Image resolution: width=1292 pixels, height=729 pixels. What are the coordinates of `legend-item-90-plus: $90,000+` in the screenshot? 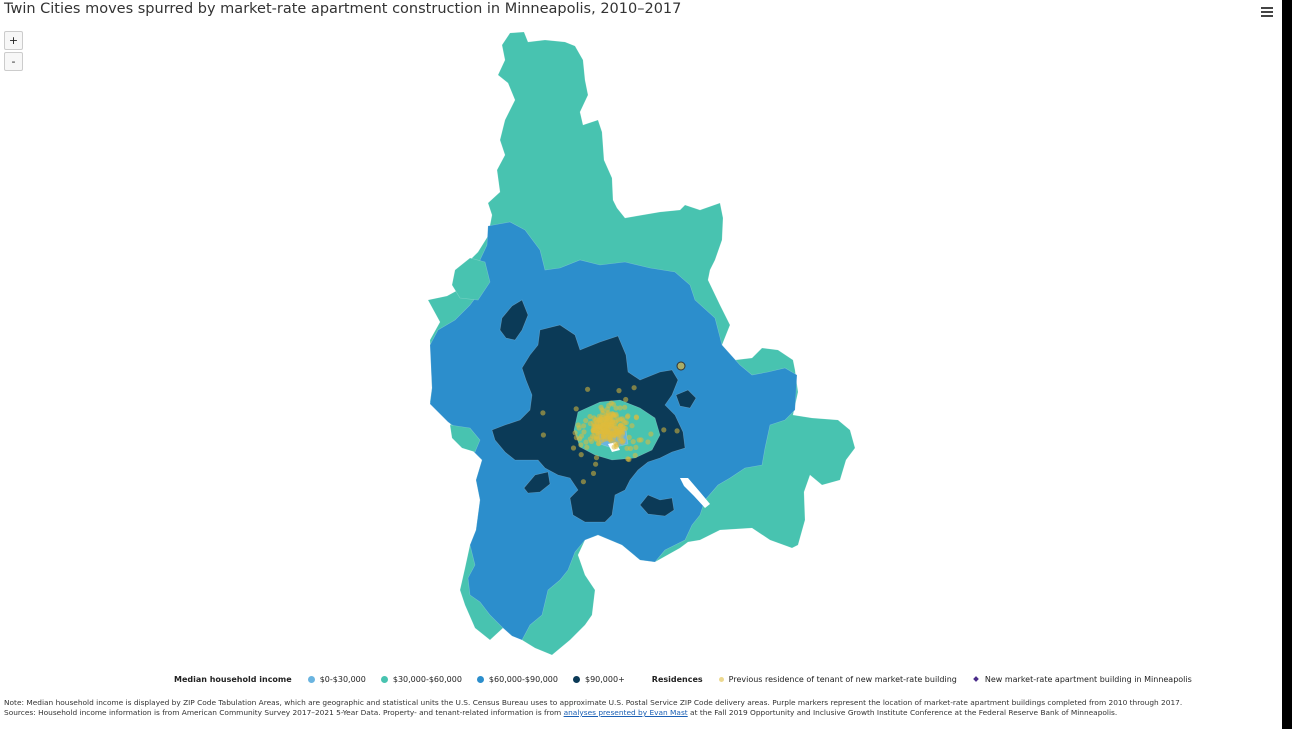 It's located at (598, 679).